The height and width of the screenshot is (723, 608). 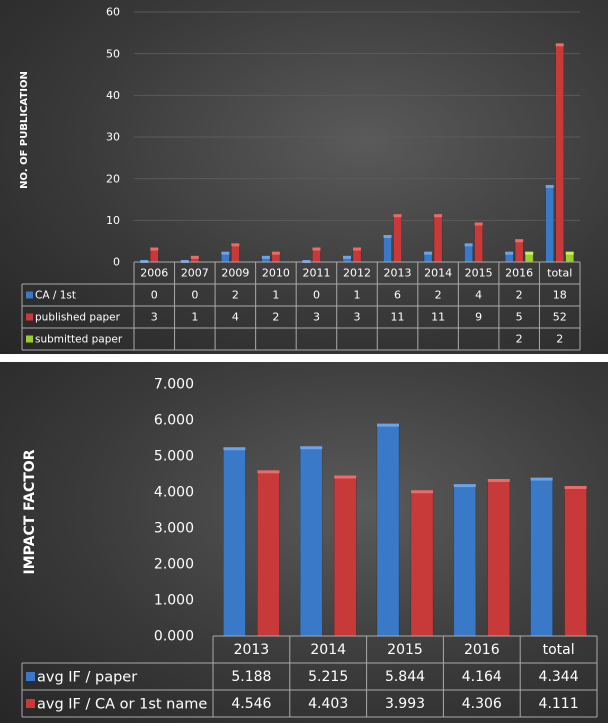 I want to click on y-tick-label: 4.000, so click(x=174, y=493).